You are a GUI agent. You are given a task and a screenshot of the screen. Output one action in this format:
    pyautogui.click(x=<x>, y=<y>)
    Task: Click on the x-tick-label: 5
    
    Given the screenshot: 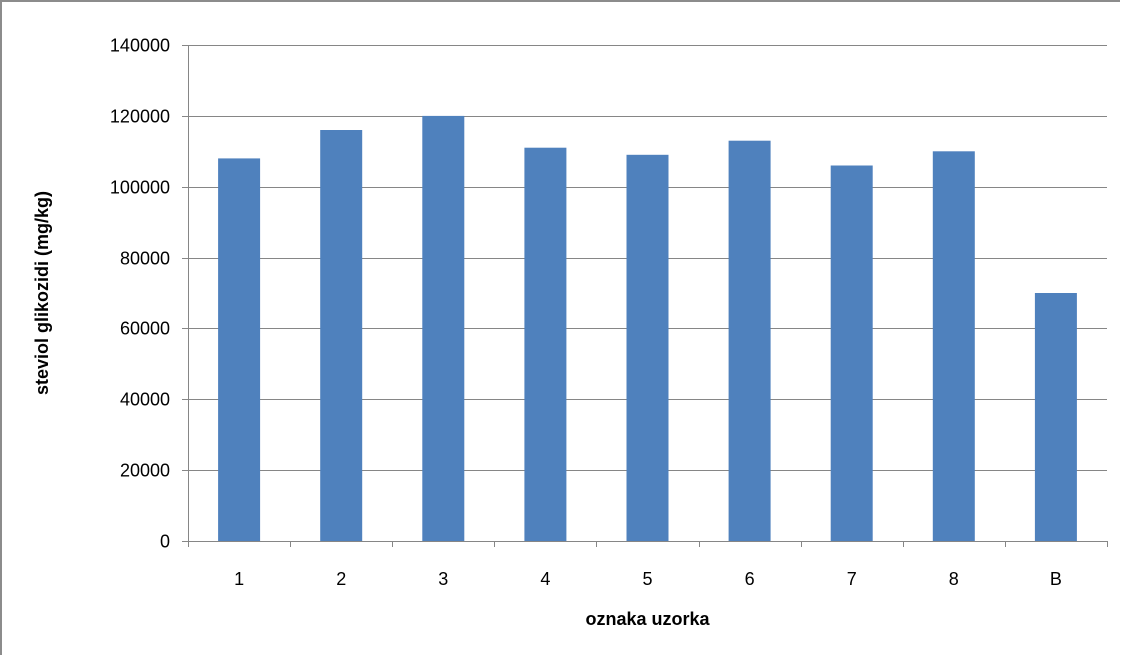 What is the action you would take?
    pyautogui.click(x=647, y=579)
    